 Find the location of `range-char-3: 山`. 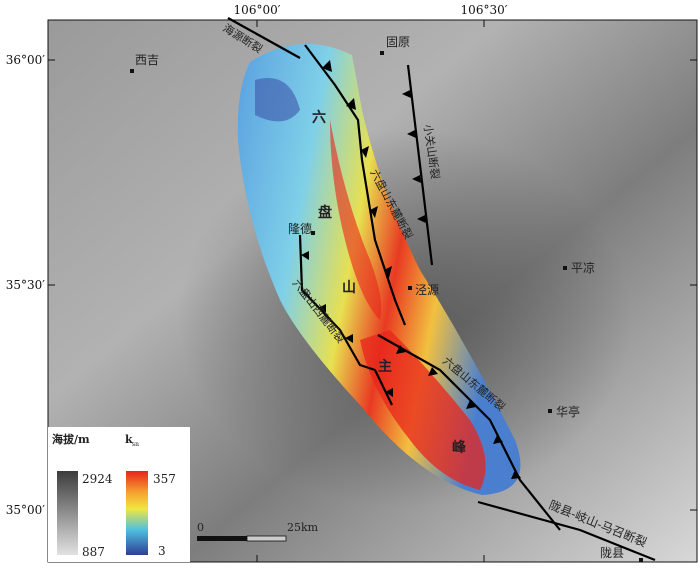

range-char-3: 山 is located at coordinates (349, 288).